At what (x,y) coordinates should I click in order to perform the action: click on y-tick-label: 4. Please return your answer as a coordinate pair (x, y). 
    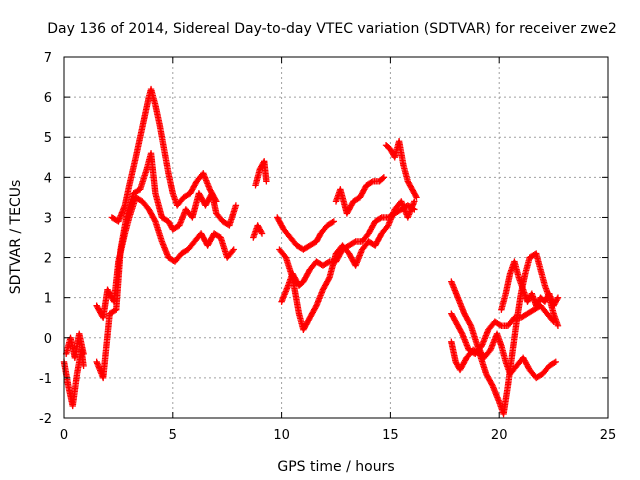
    Looking at the image, I should click on (48, 178).